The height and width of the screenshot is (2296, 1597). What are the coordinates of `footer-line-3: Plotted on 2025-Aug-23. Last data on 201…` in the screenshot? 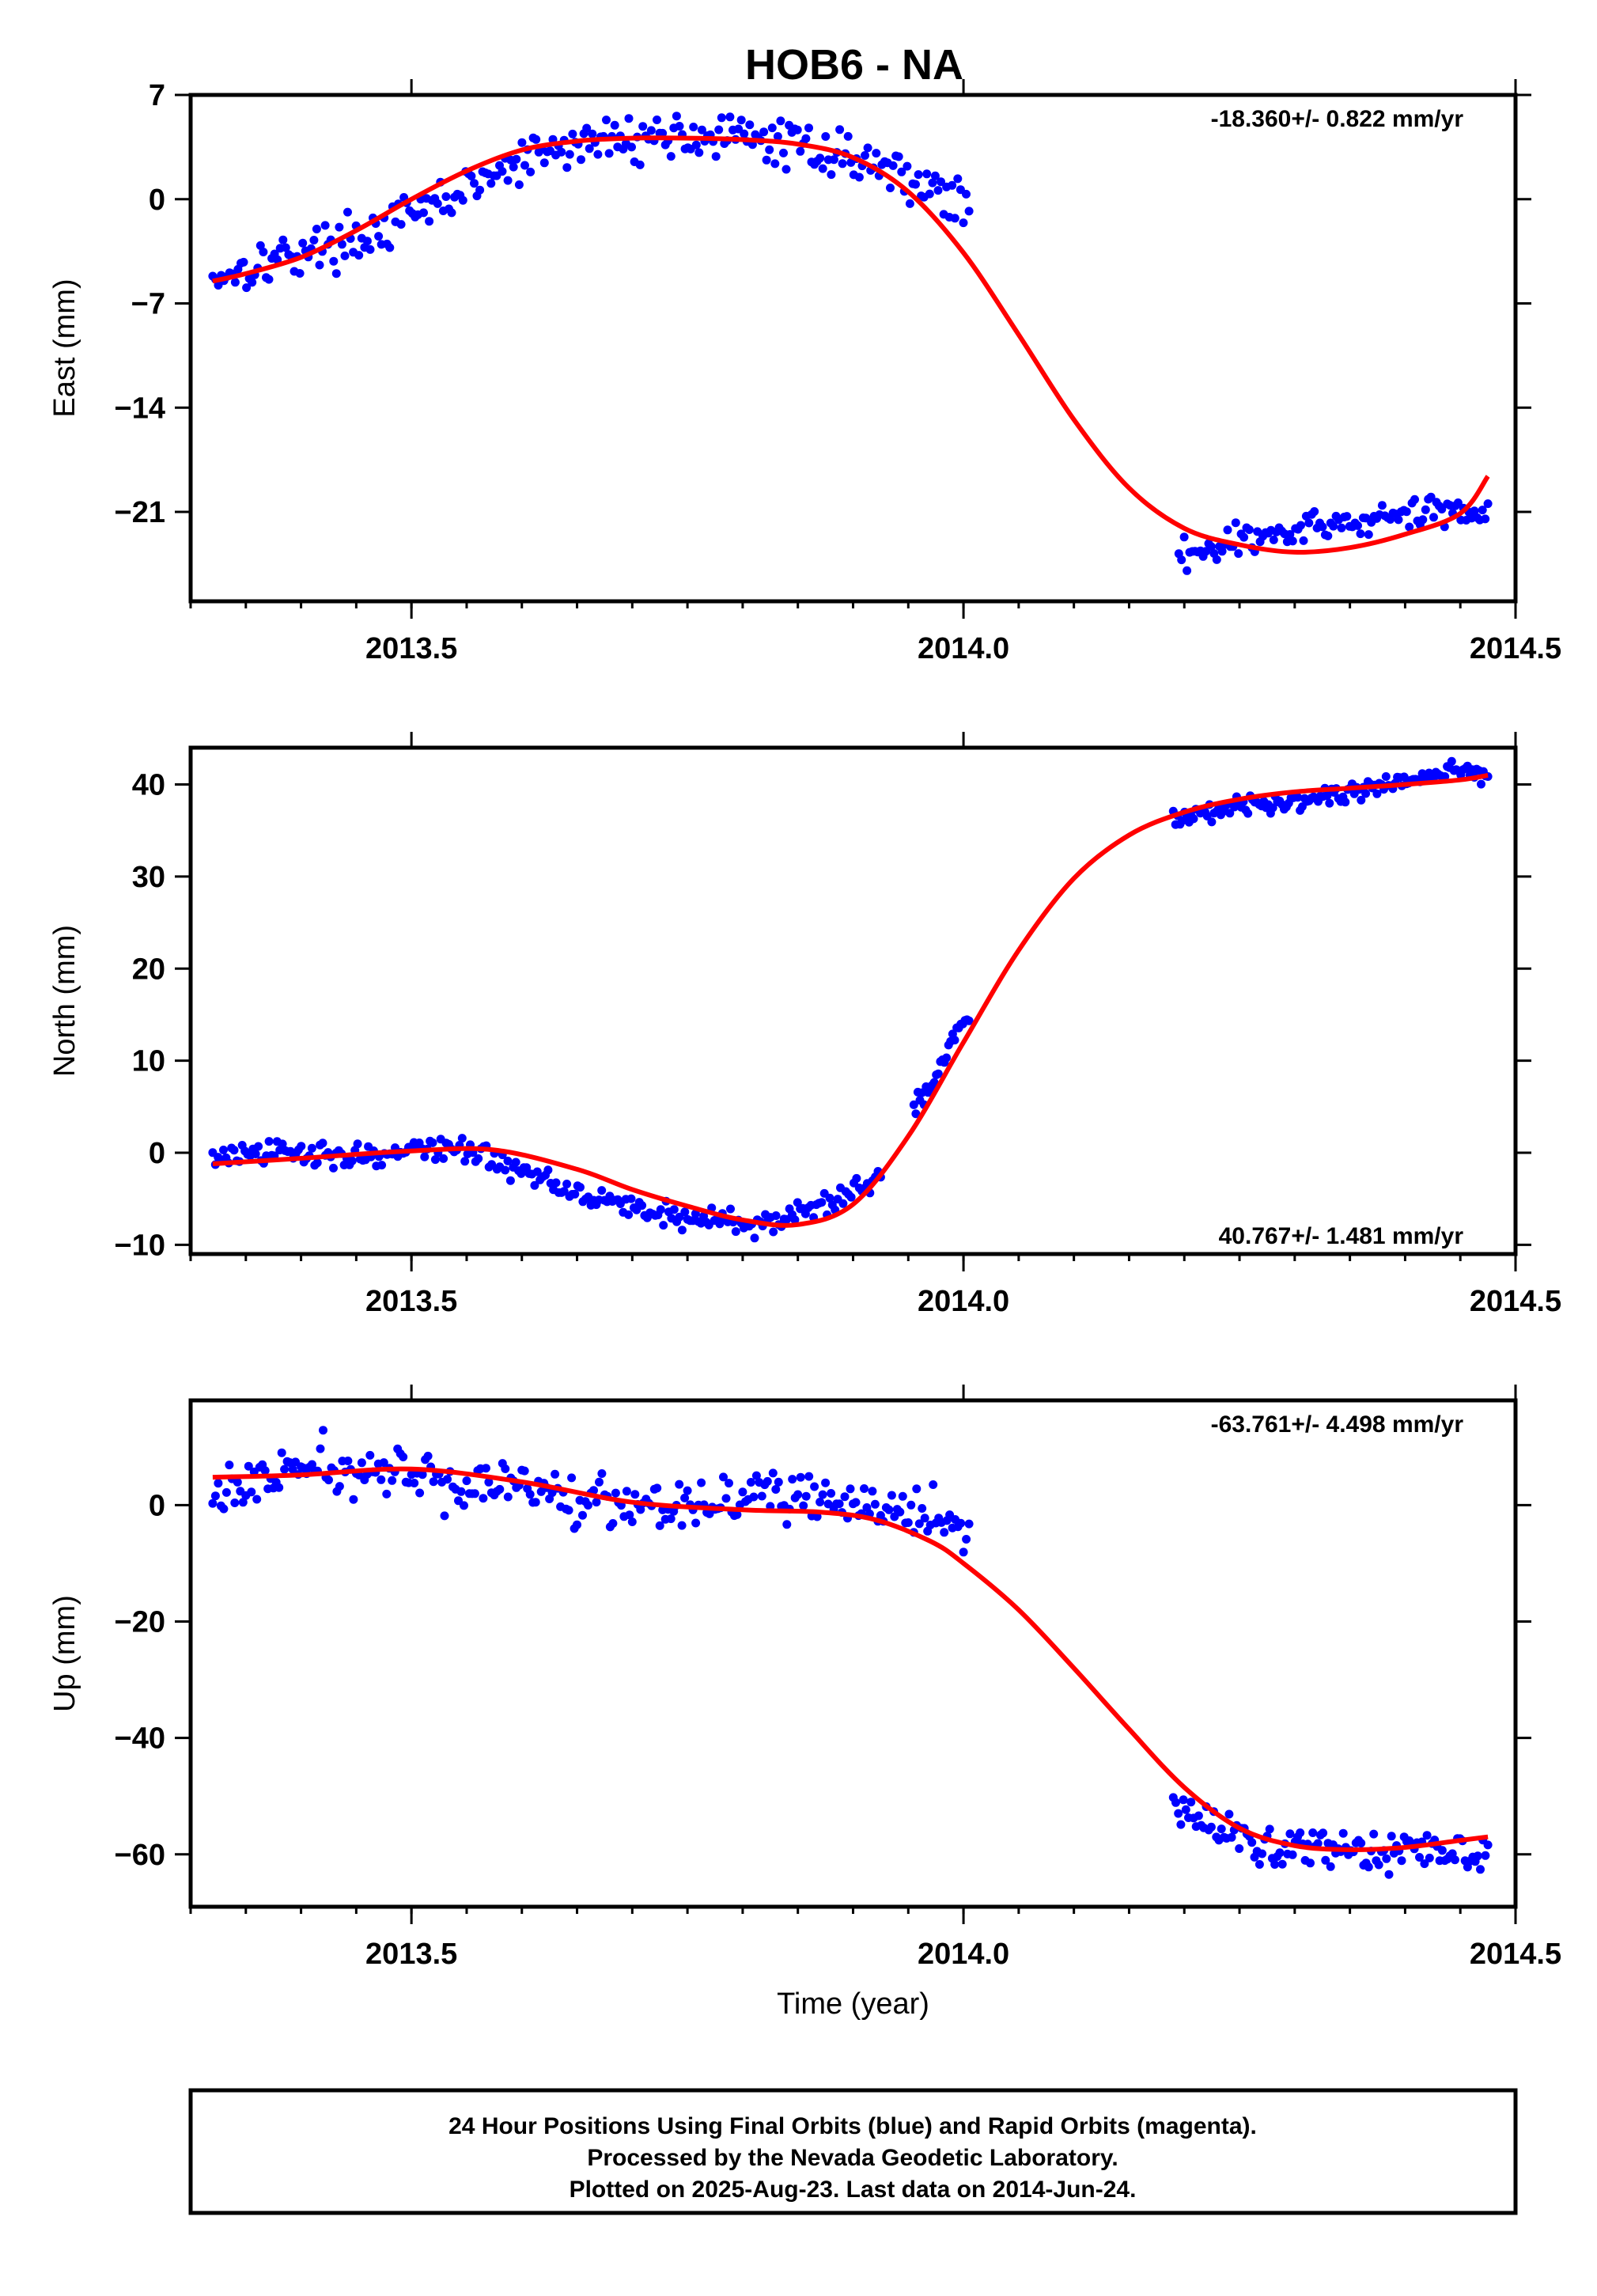 It's located at (853, 2190).